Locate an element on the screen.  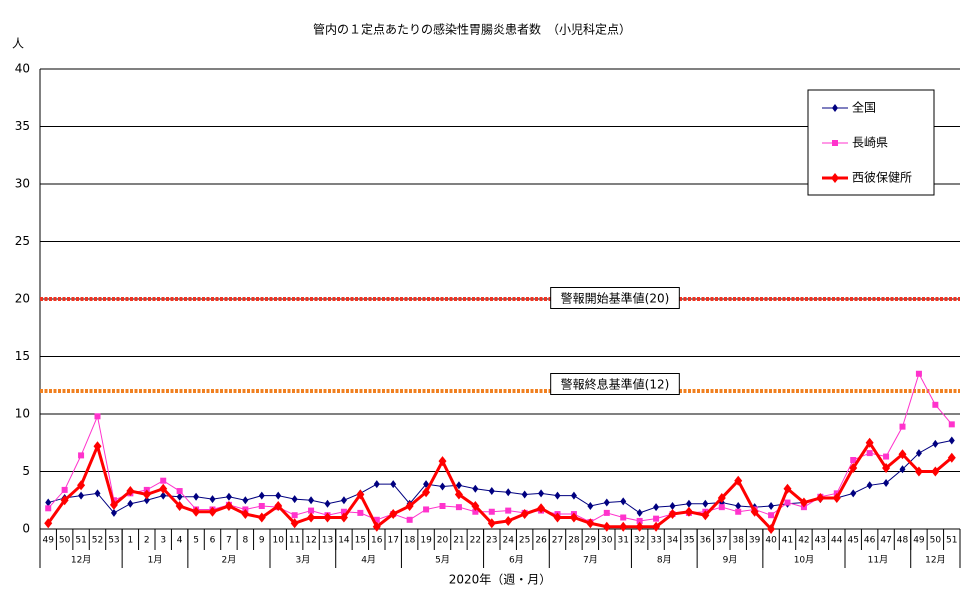
reference-label-box is located at coordinates (615, 298).